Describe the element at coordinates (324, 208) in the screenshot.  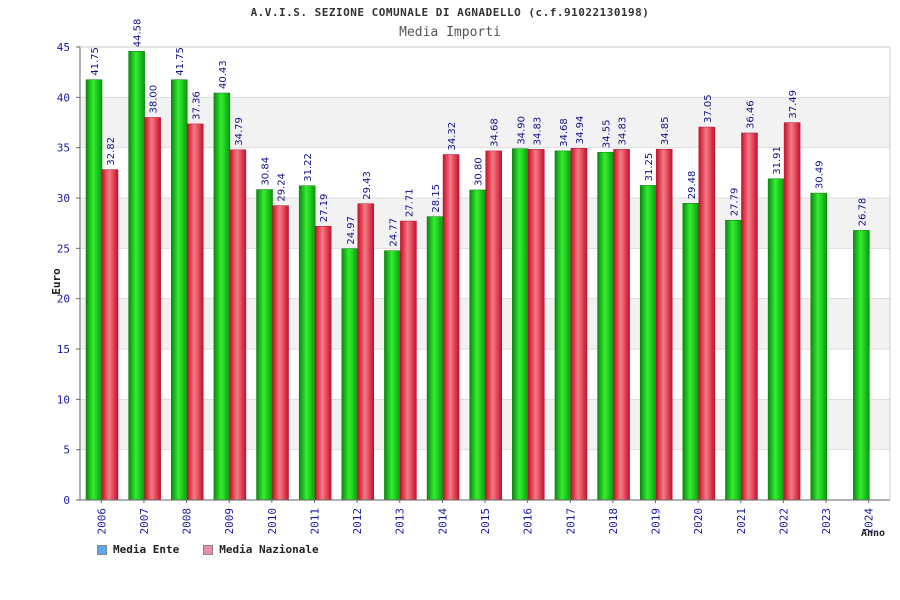
I see `data-label: 27.19` at that location.